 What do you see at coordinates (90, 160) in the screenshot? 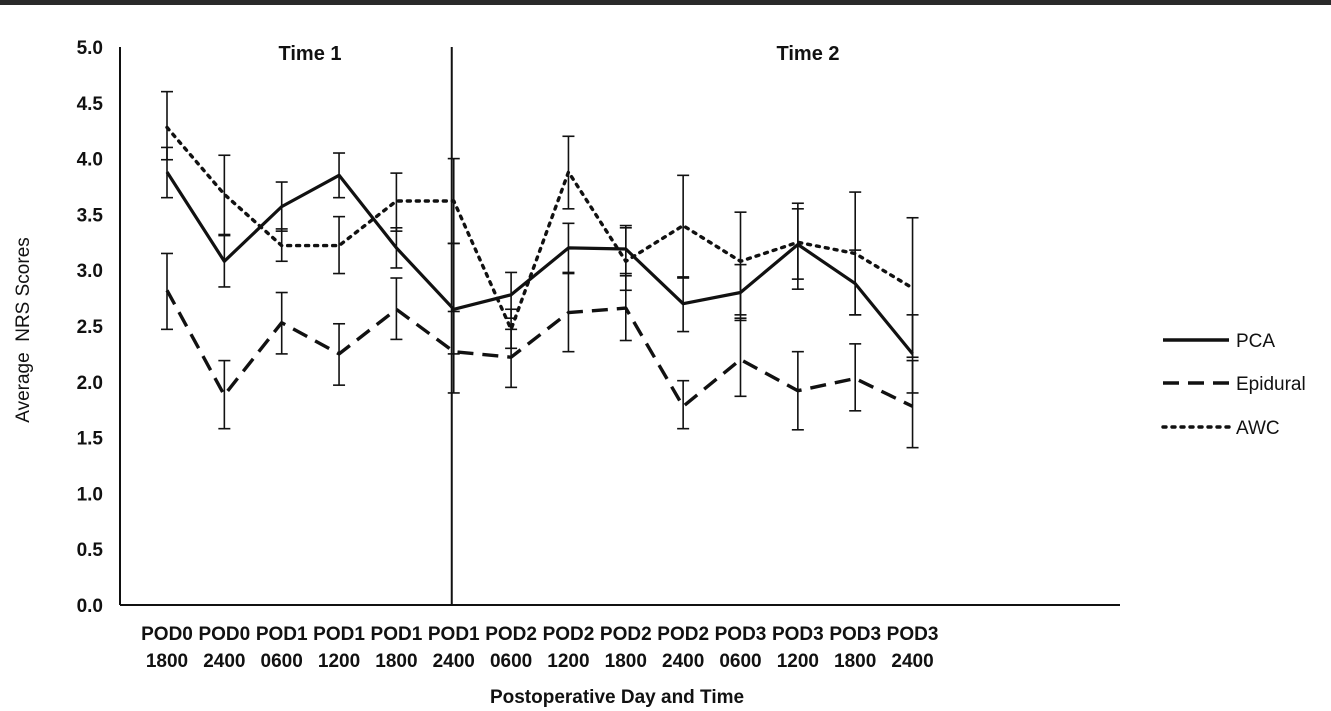
I see `y-tick-label: 4.0` at bounding box center [90, 160].